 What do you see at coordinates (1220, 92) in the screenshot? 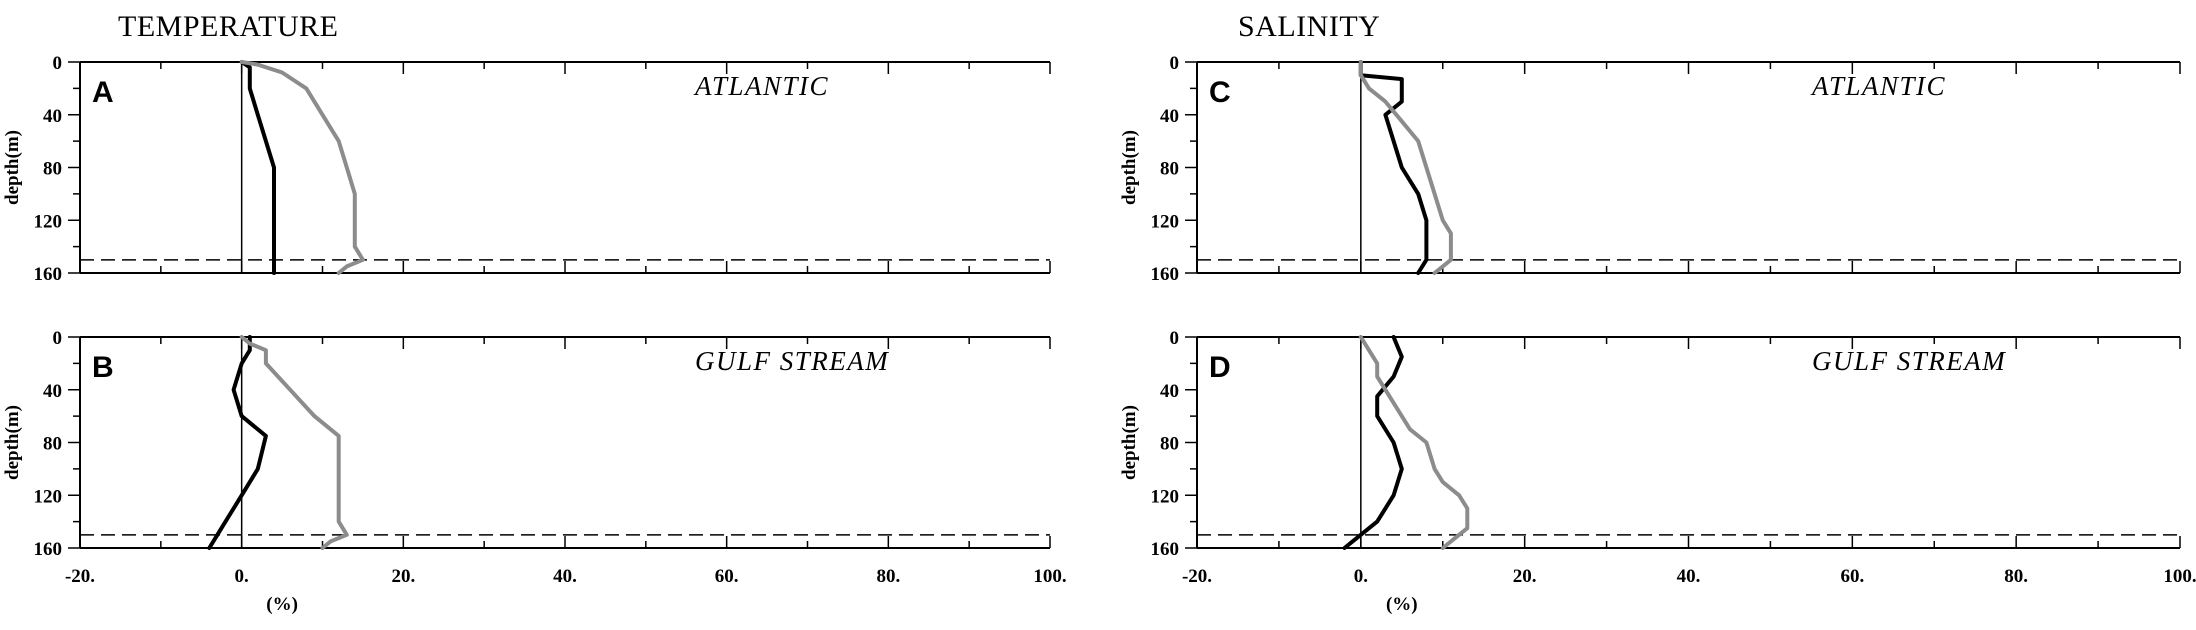
I see `panel-letter: C` at bounding box center [1220, 92].